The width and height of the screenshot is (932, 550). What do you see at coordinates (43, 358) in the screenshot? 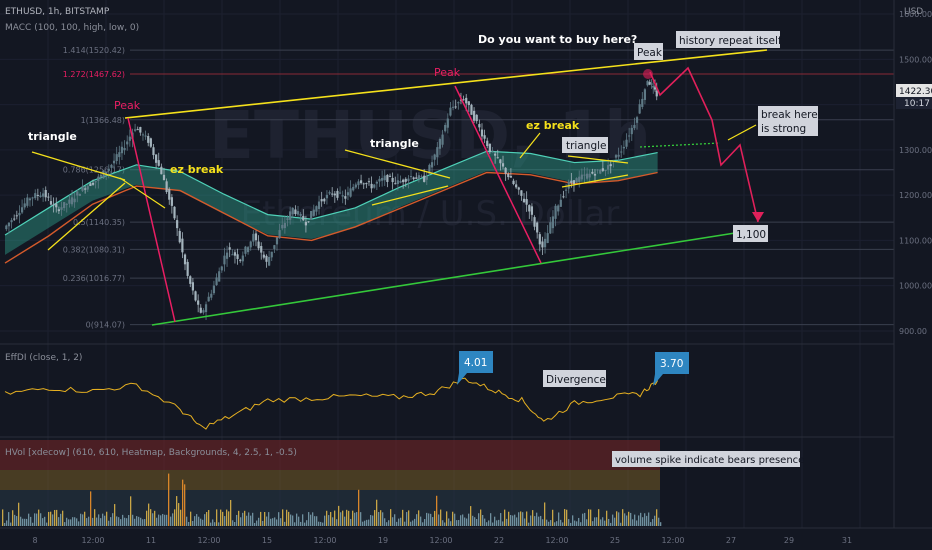
I see `eff-indicator-label: EffDI (close, 1, 2)` at bounding box center [43, 358].